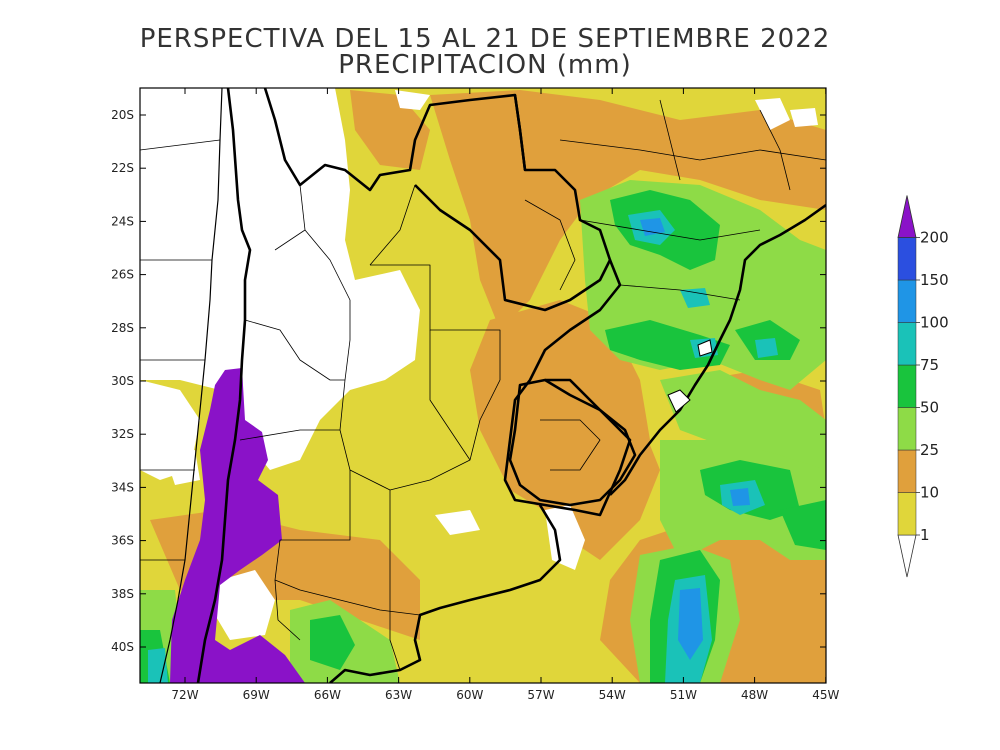 Image resolution: width=1000 pixels, height=750 pixels. What do you see at coordinates (929, 365) in the screenshot?
I see `legend-label: 75` at bounding box center [929, 365].